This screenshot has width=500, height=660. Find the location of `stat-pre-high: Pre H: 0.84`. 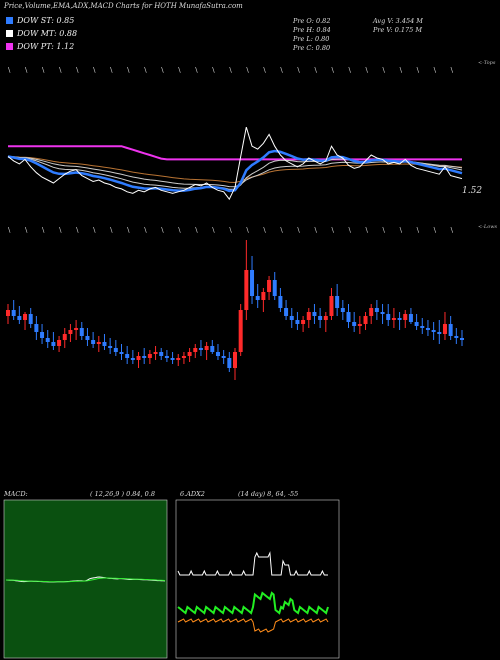

stat-pre-high: Pre H: 0.84 is located at coordinates (312, 30).